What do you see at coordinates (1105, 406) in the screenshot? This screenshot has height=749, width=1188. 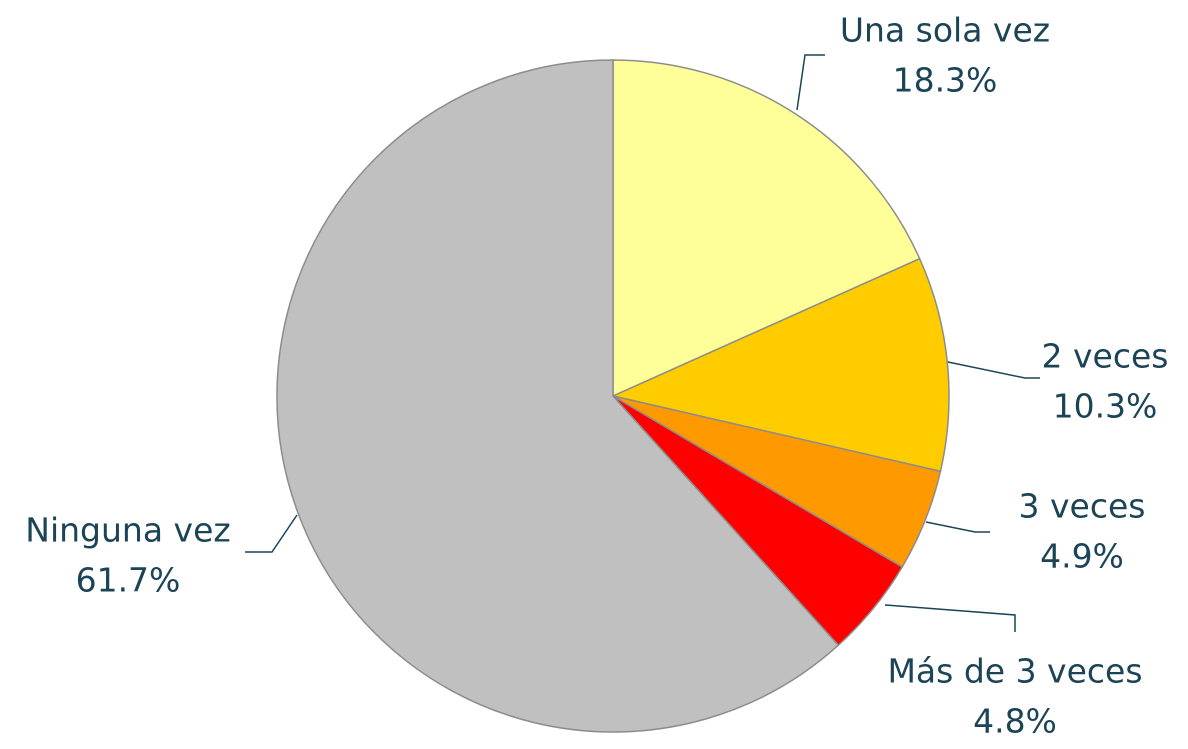 I see `slice-value-label: 10.3%` at bounding box center [1105, 406].